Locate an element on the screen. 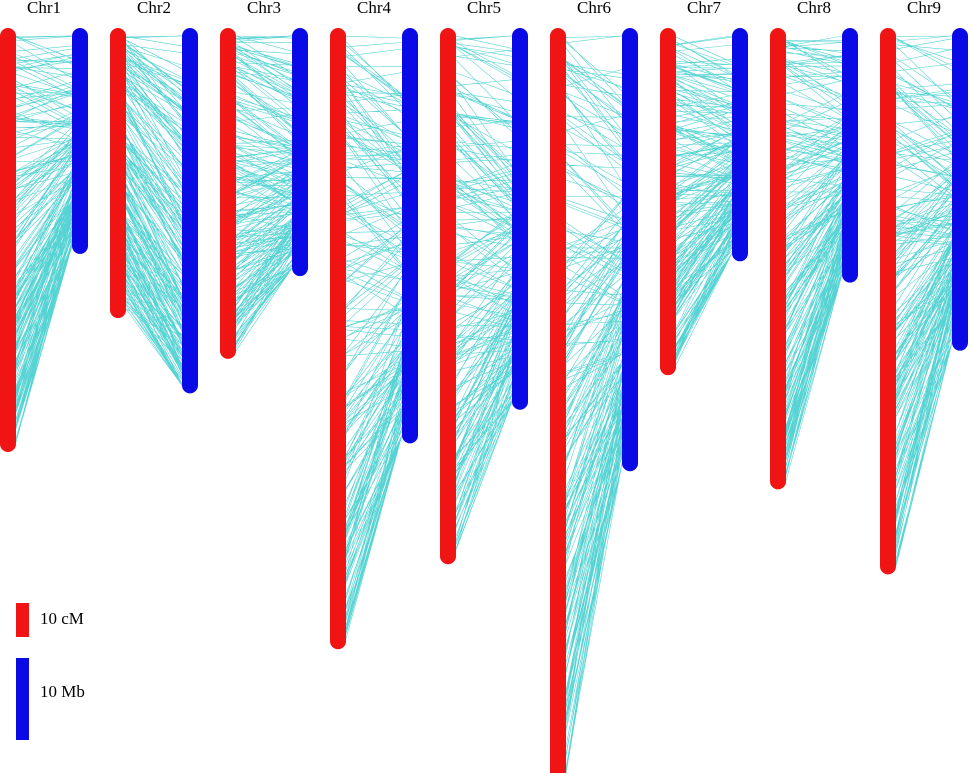 This screenshot has height=773, width=973. chromosome-label: Chr9 is located at coordinates (924, 8).